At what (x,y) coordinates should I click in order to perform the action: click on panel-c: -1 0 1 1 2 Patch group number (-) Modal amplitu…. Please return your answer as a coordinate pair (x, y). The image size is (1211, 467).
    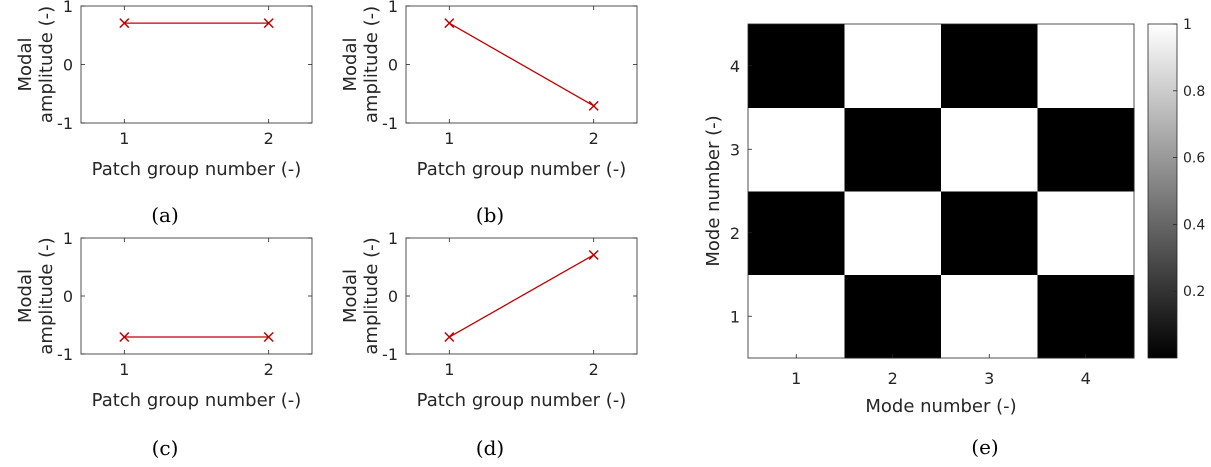
    Looking at the image, I should click on (164, 344).